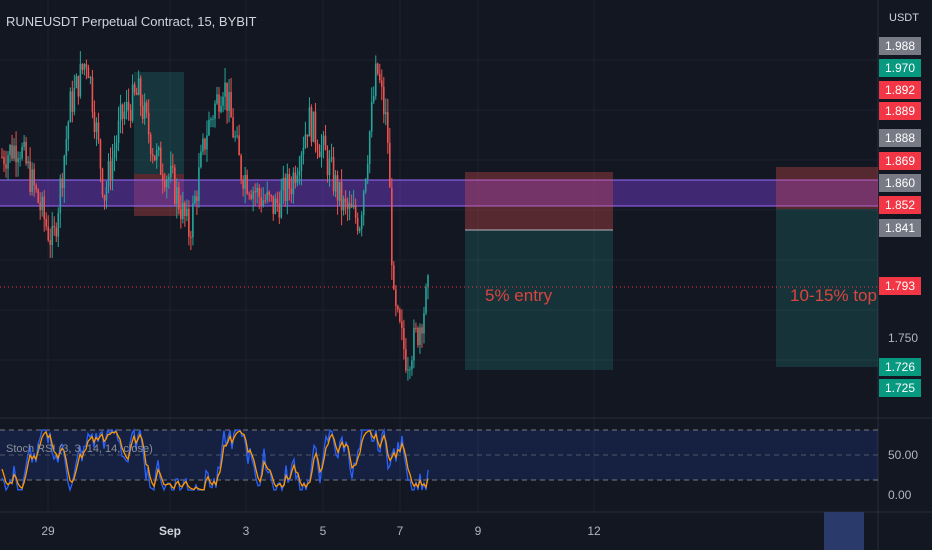 The width and height of the screenshot is (932, 550). I want to click on price-tag-1.892: 1.892, so click(900, 90).